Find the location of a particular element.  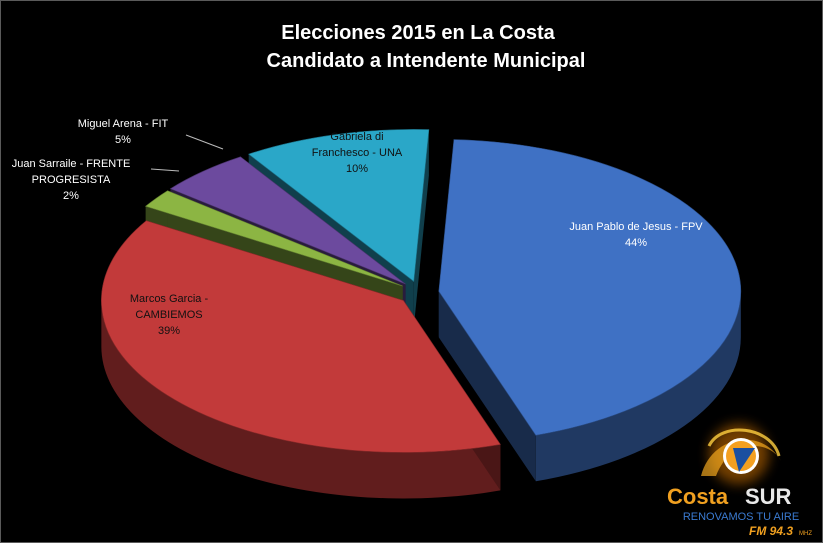

slice-label-fit-pct: 5% is located at coordinates (123, 140).